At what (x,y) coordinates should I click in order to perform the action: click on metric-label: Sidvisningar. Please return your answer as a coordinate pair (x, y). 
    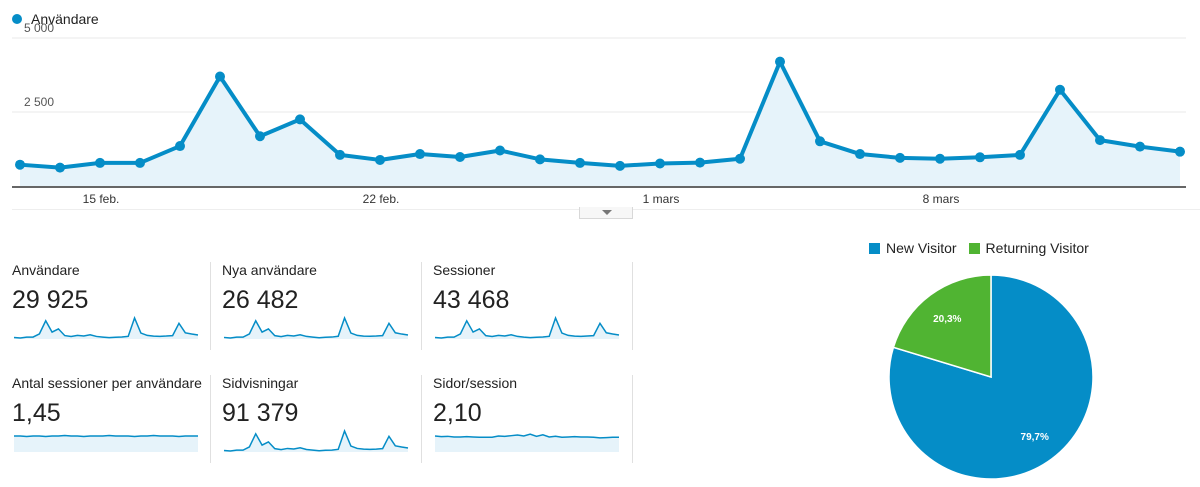
    Looking at the image, I should click on (260, 383).